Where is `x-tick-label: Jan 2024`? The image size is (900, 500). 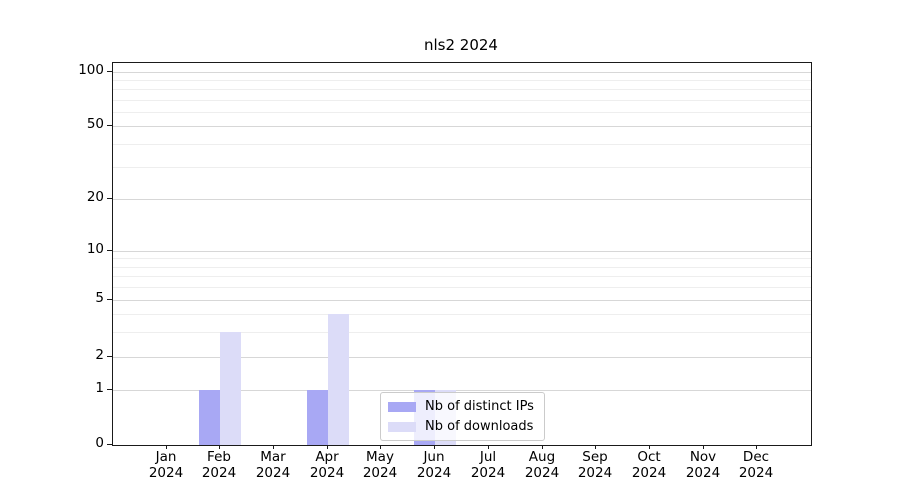 x-tick-label: Jan 2024 is located at coordinates (166, 465).